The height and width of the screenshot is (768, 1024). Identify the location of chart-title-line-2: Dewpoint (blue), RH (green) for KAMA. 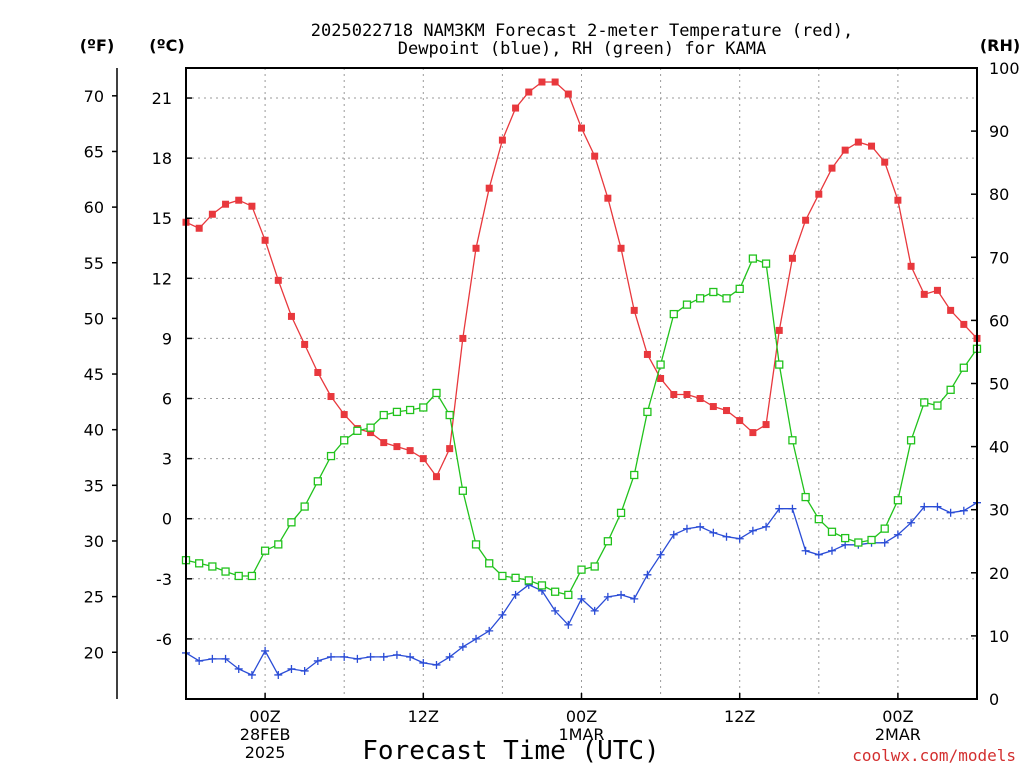
(582, 49).